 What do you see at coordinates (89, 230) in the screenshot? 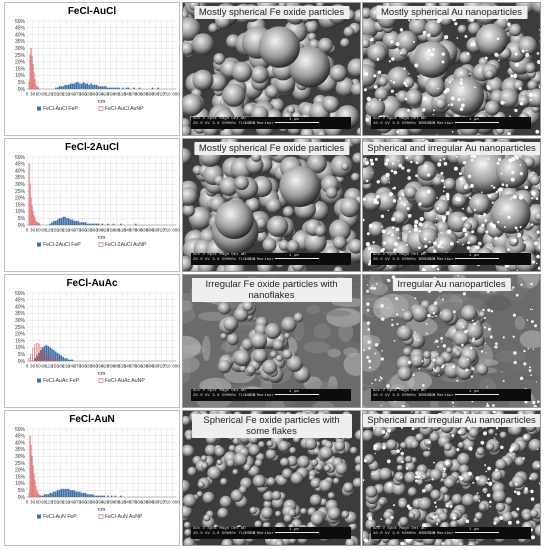
I see `x-tick-label: 330` at bounding box center [89, 230].